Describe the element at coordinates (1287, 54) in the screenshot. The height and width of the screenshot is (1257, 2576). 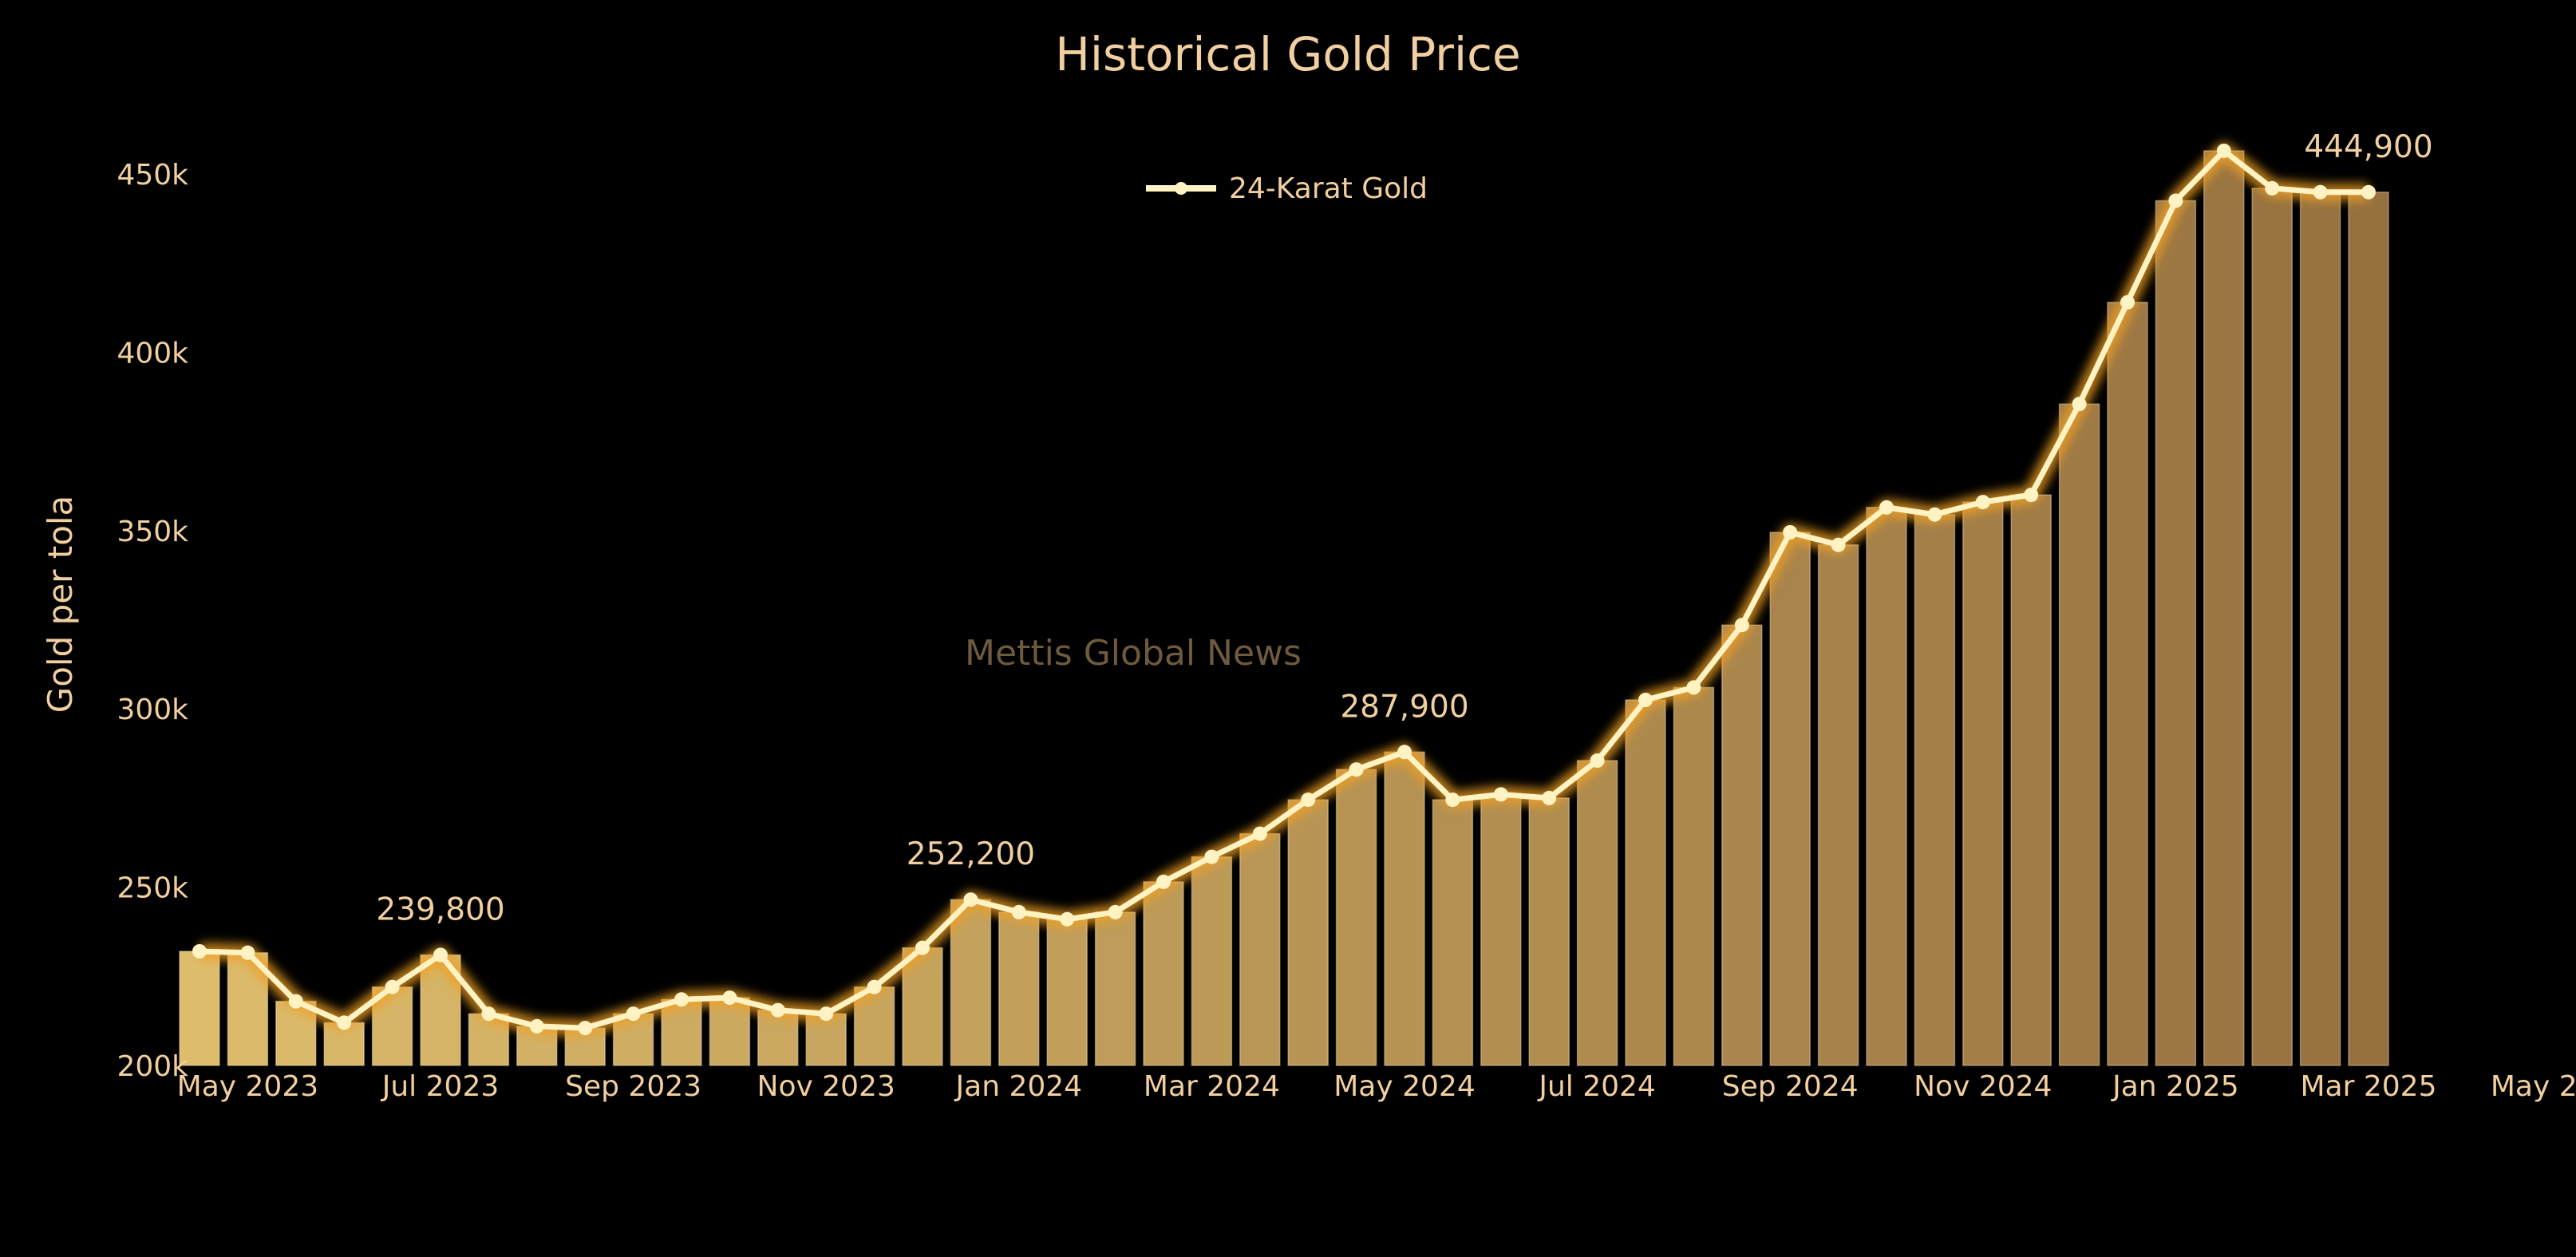
I see `chart-title: Historical Gold Price` at that location.